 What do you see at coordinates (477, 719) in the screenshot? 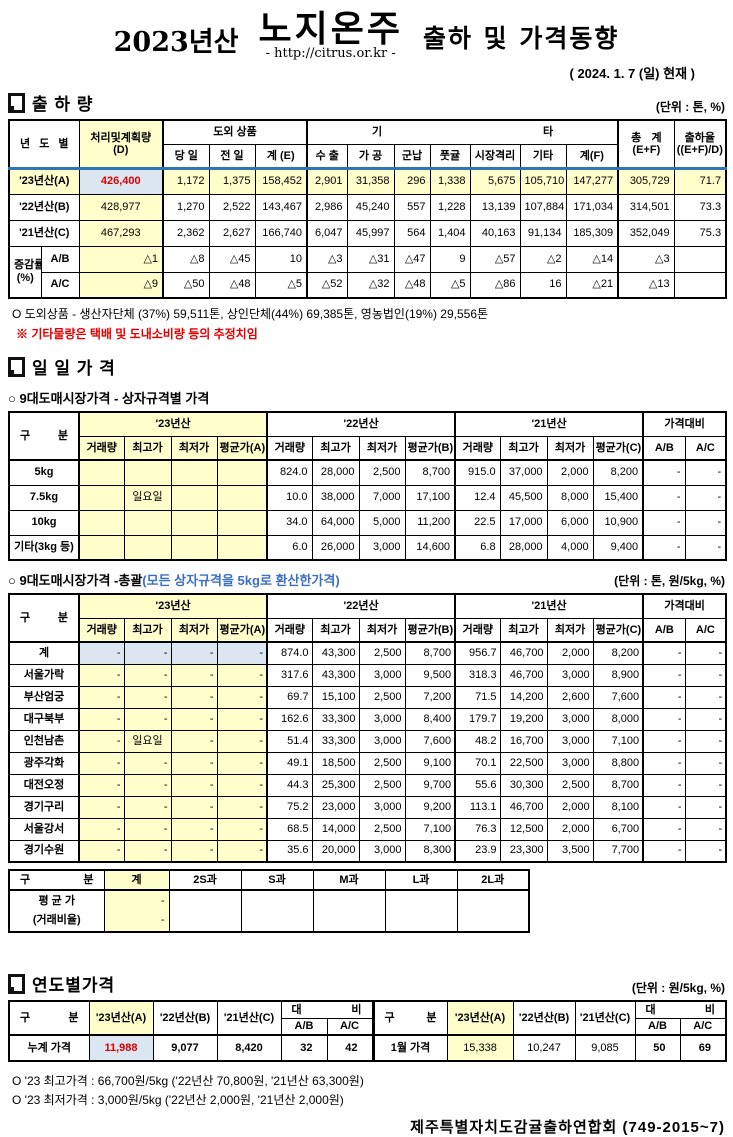
I see `cell: 179.7` at bounding box center [477, 719].